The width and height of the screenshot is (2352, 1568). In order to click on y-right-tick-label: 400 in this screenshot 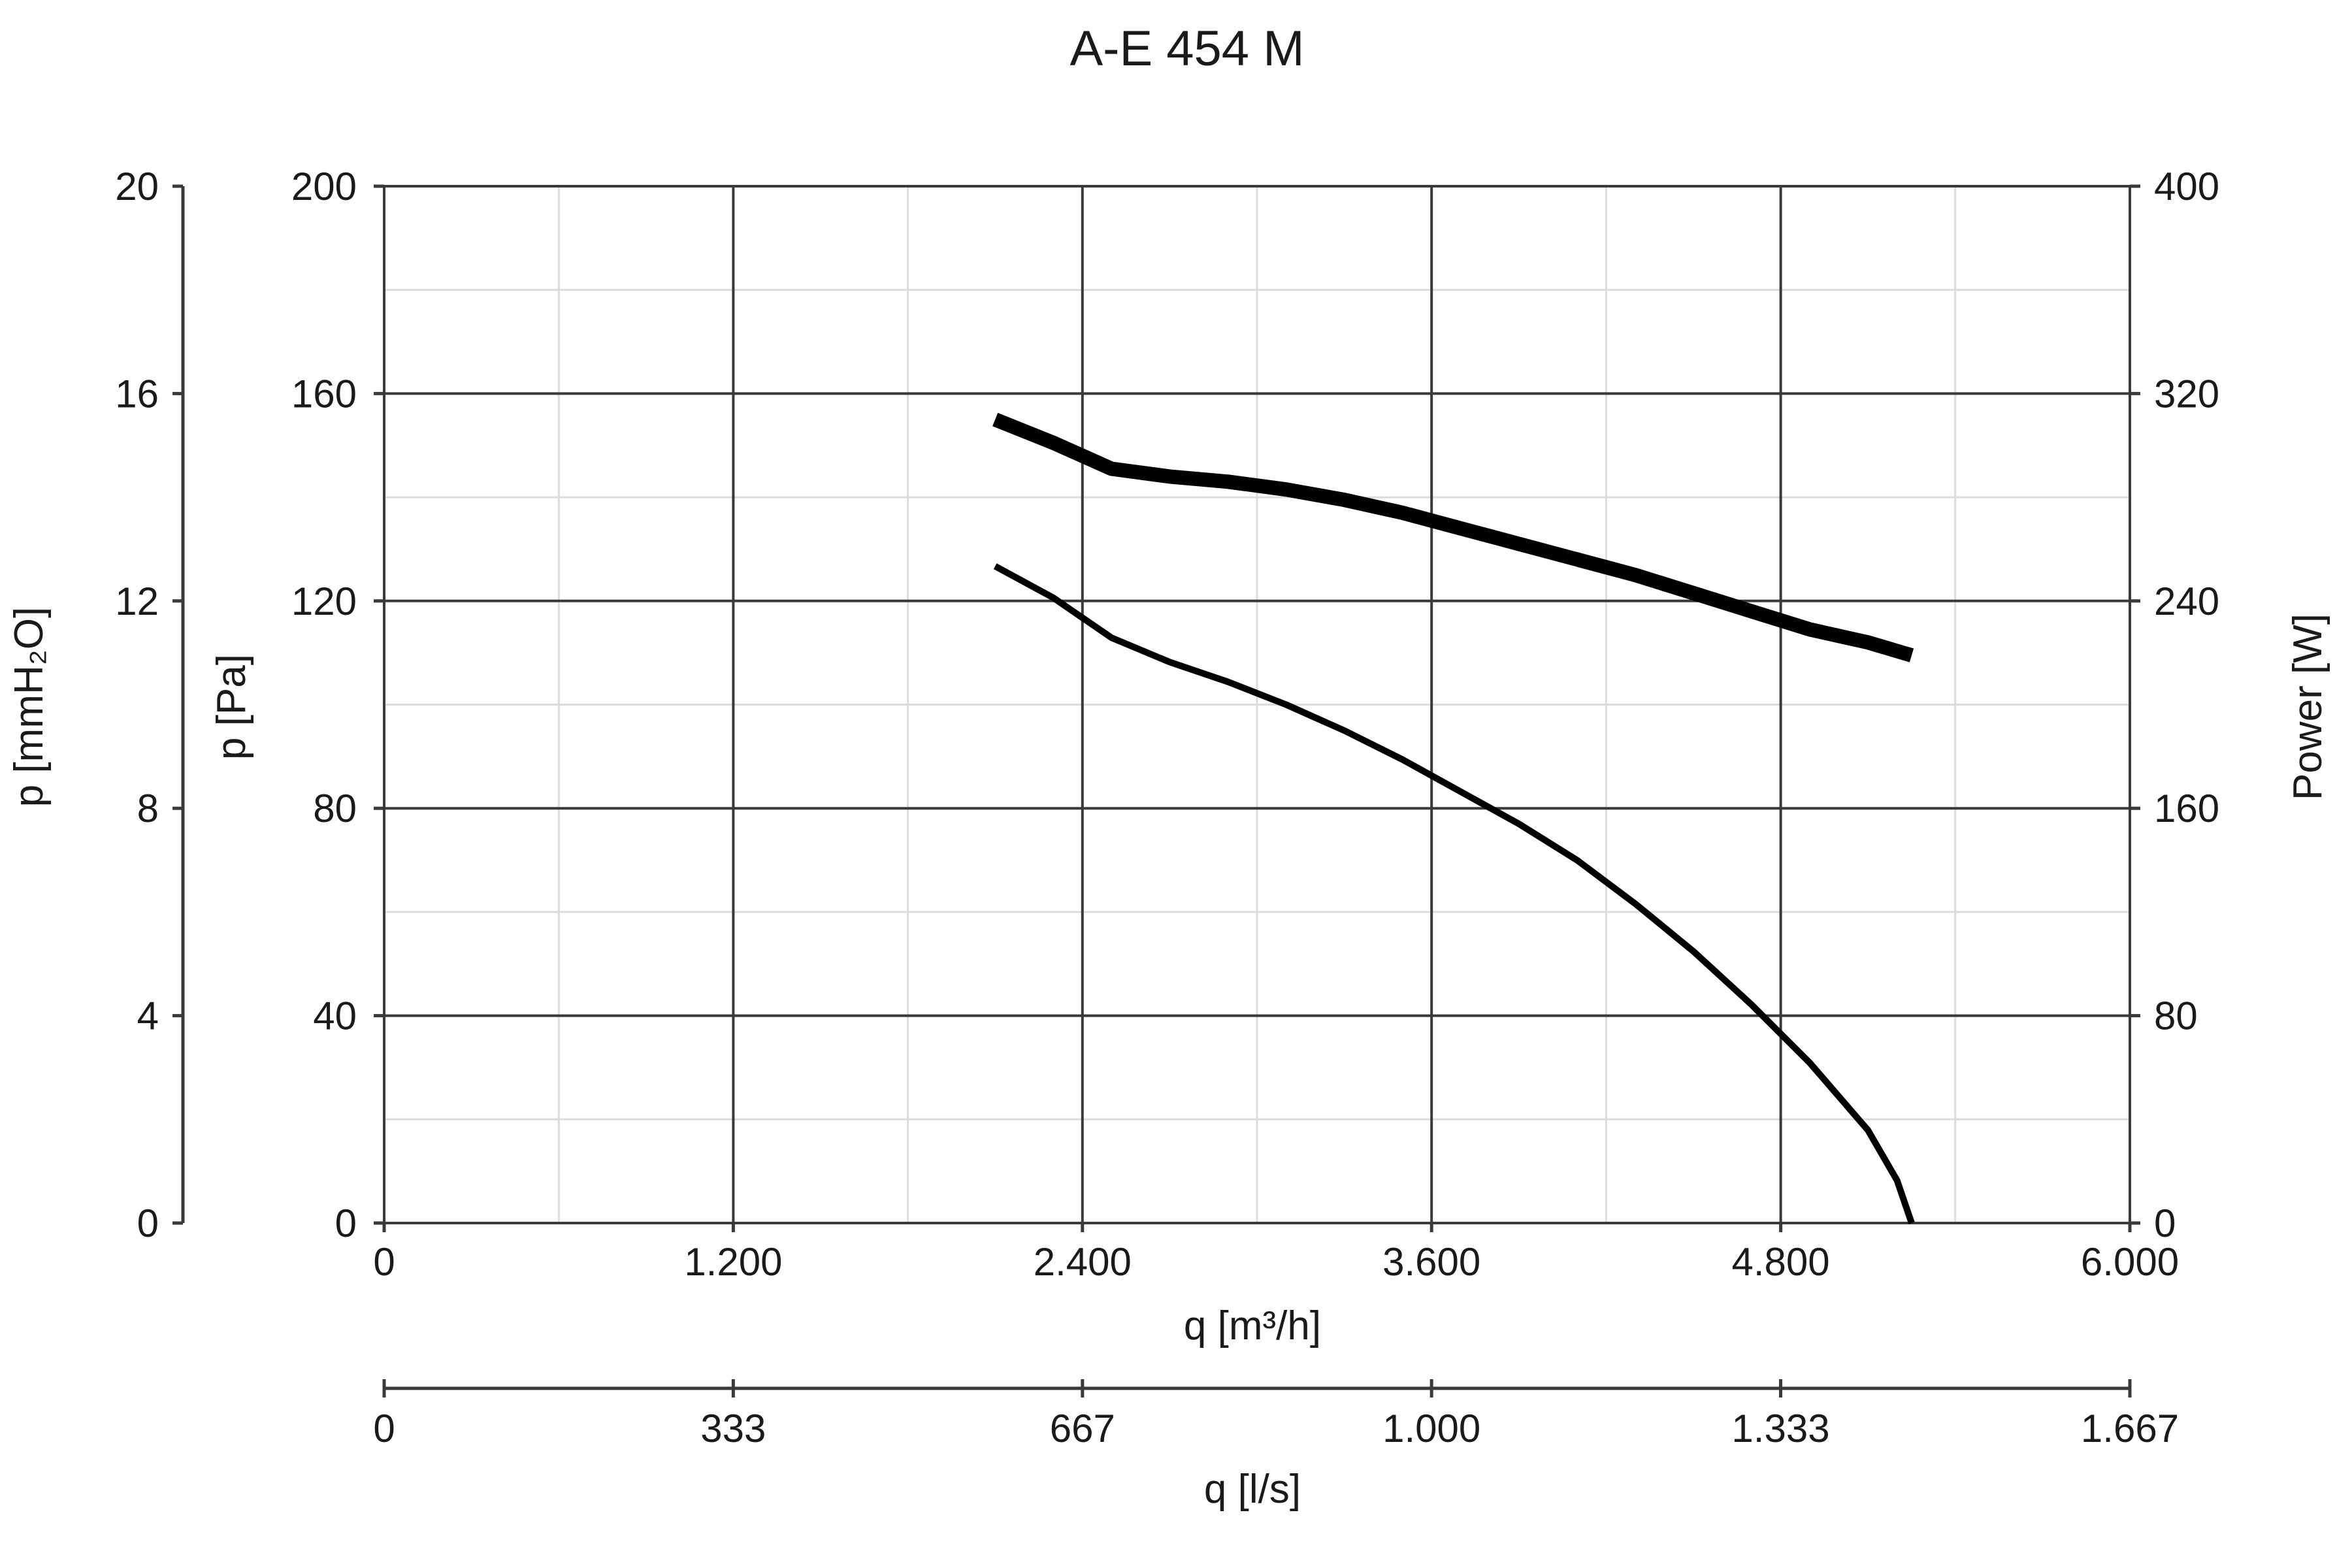, I will do `click(2186, 186)`.